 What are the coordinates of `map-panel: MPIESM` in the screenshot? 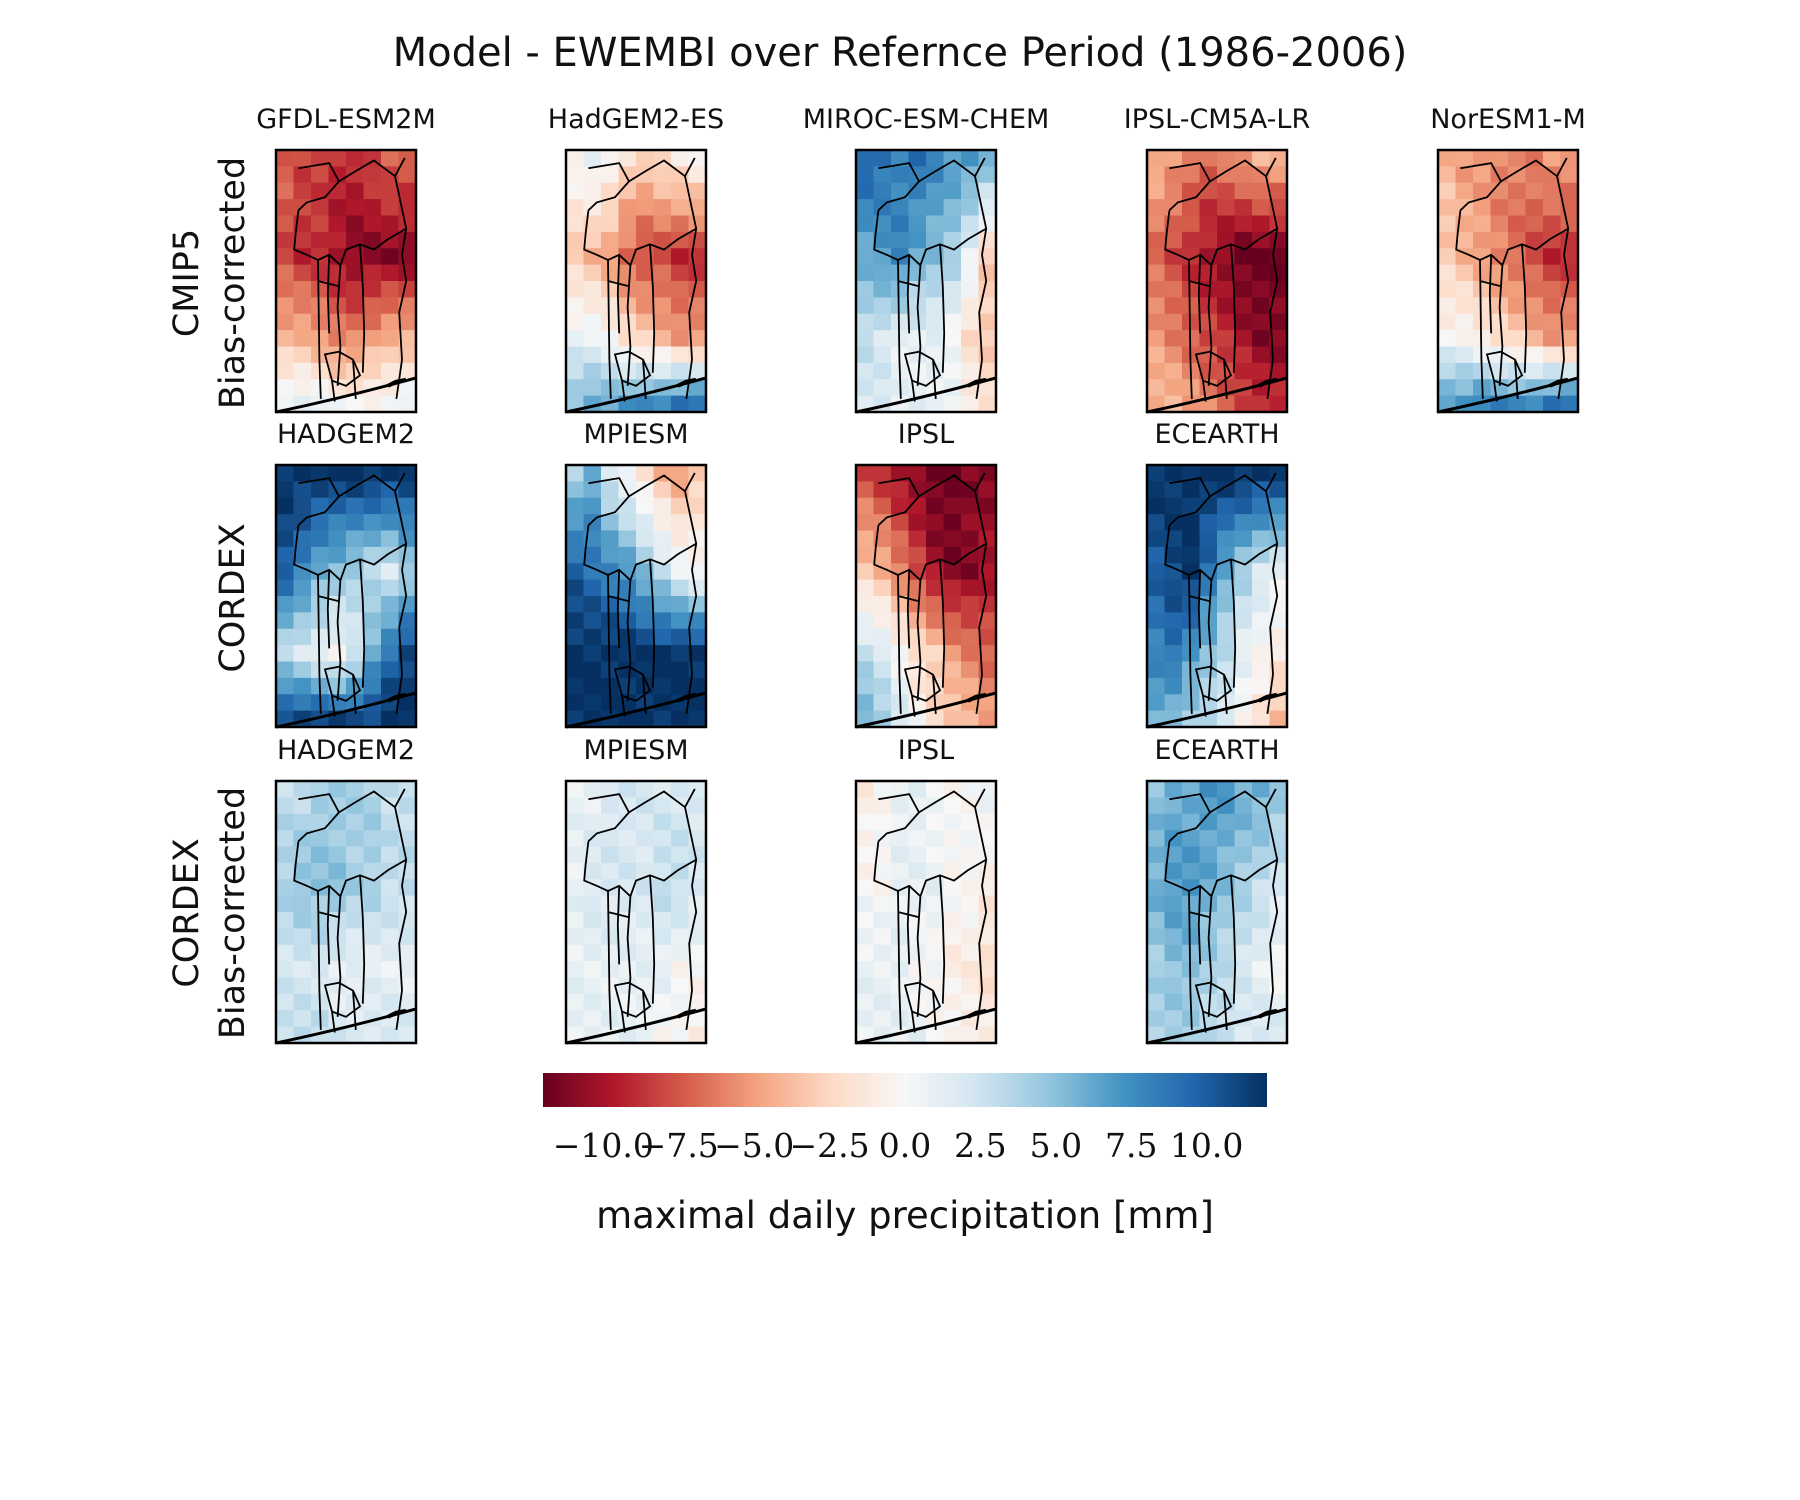 It's located at (636, 890).